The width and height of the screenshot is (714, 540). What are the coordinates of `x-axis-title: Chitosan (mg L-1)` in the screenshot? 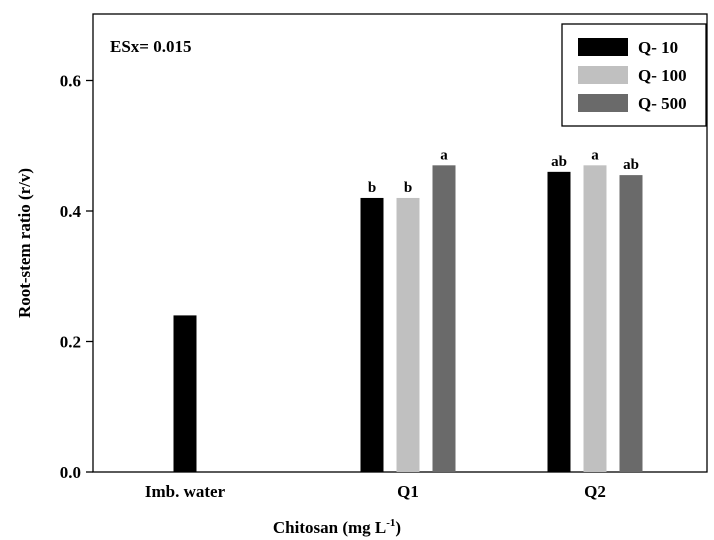 It's located at (337, 527).